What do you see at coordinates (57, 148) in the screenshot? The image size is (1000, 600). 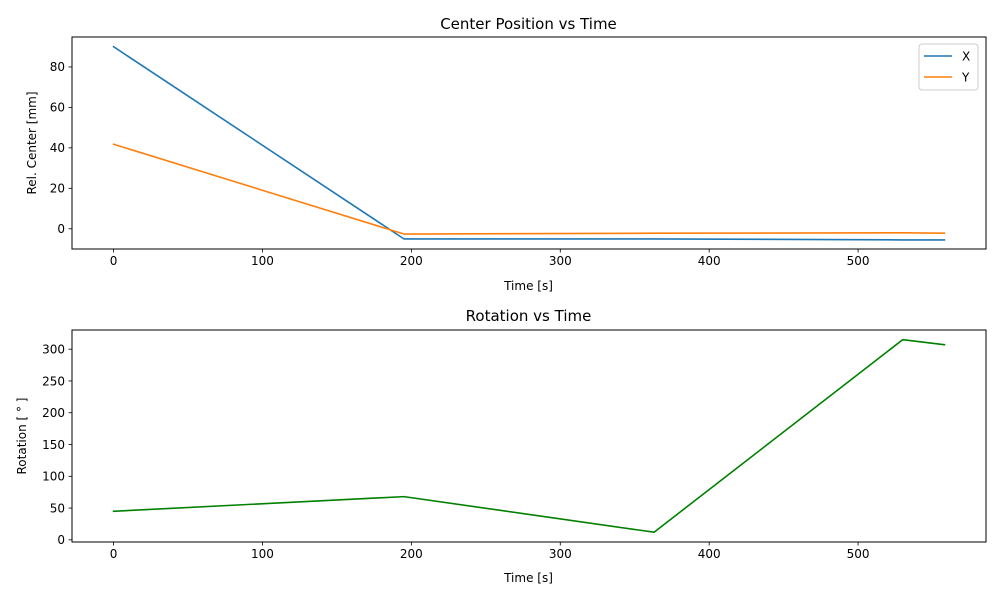 I see `position-y-tick-label: 40` at bounding box center [57, 148].